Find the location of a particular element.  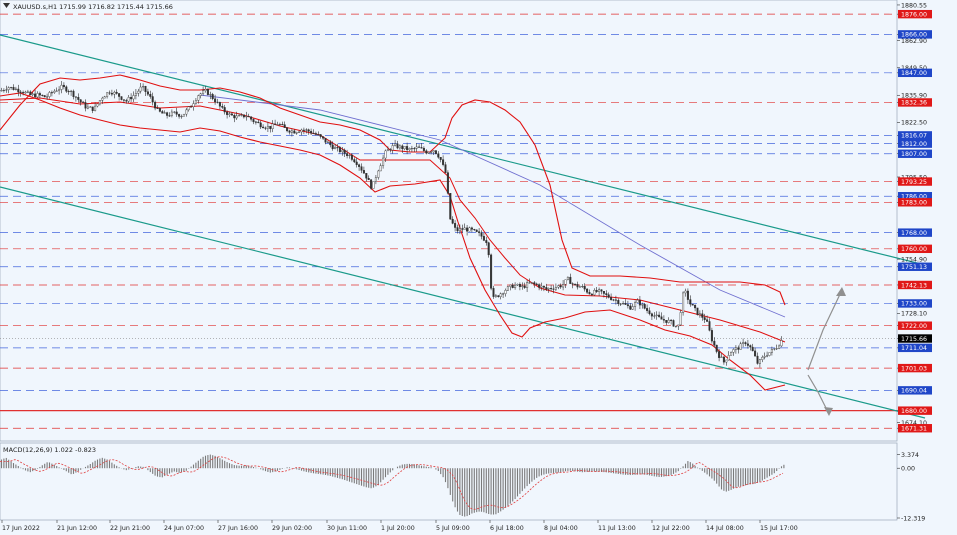

forecast-down-arrowhead is located at coordinates (828, 411).